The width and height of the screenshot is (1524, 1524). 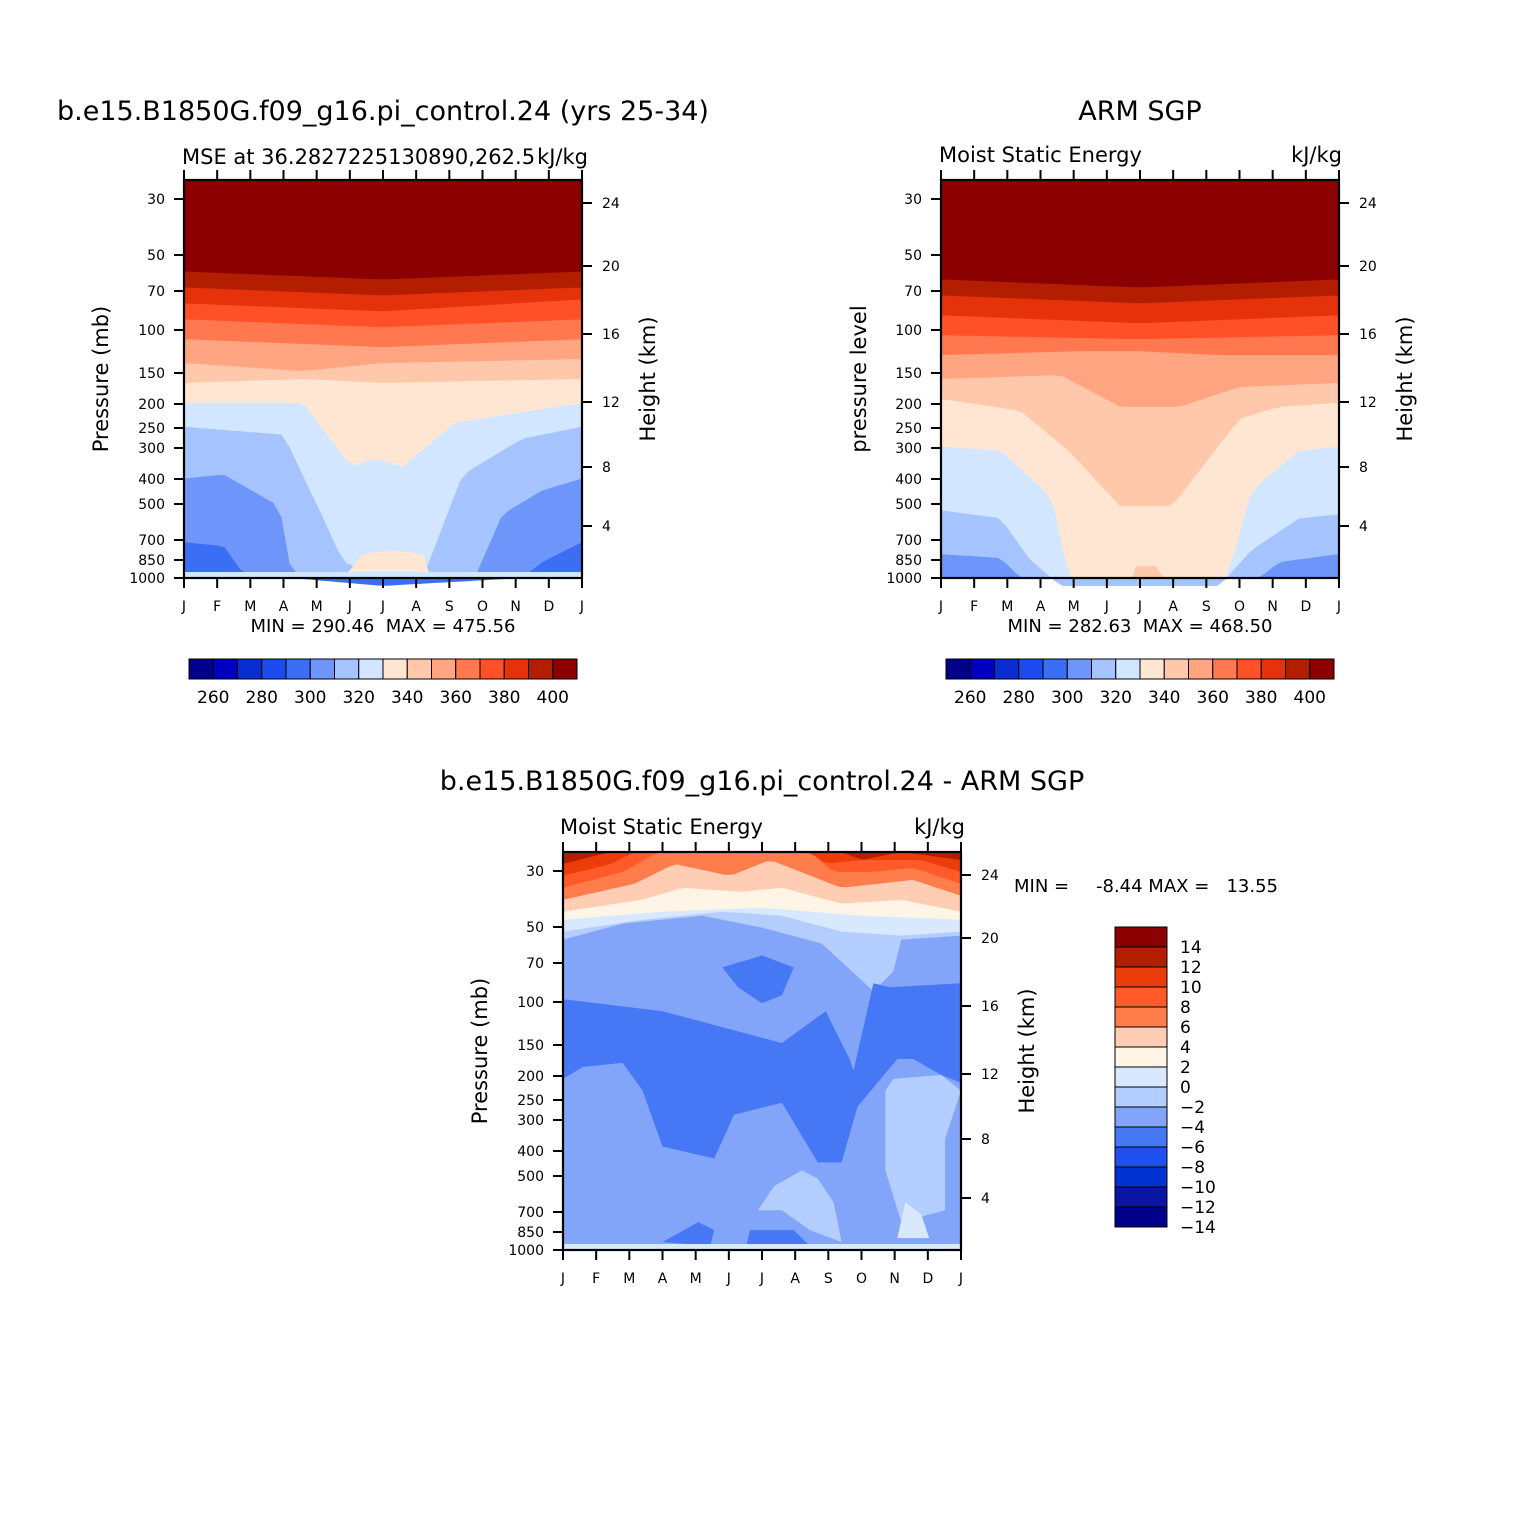 What do you see at coordinates (1191, 948) in the screenshot?
I see `colorbar-label: 14` at bounding box center [1191, 948].